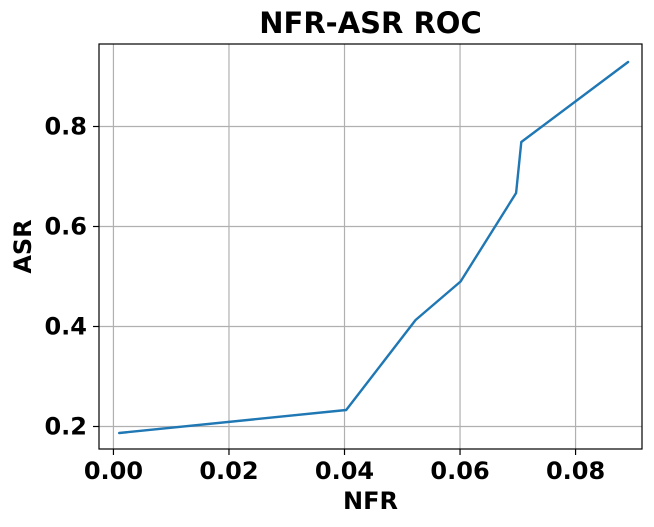 The width and height of the screenshot is (654, 527). Describe the element at coordinates (113, 471) in the screenshot. I see `x-tick-label: 0.00` at that location.